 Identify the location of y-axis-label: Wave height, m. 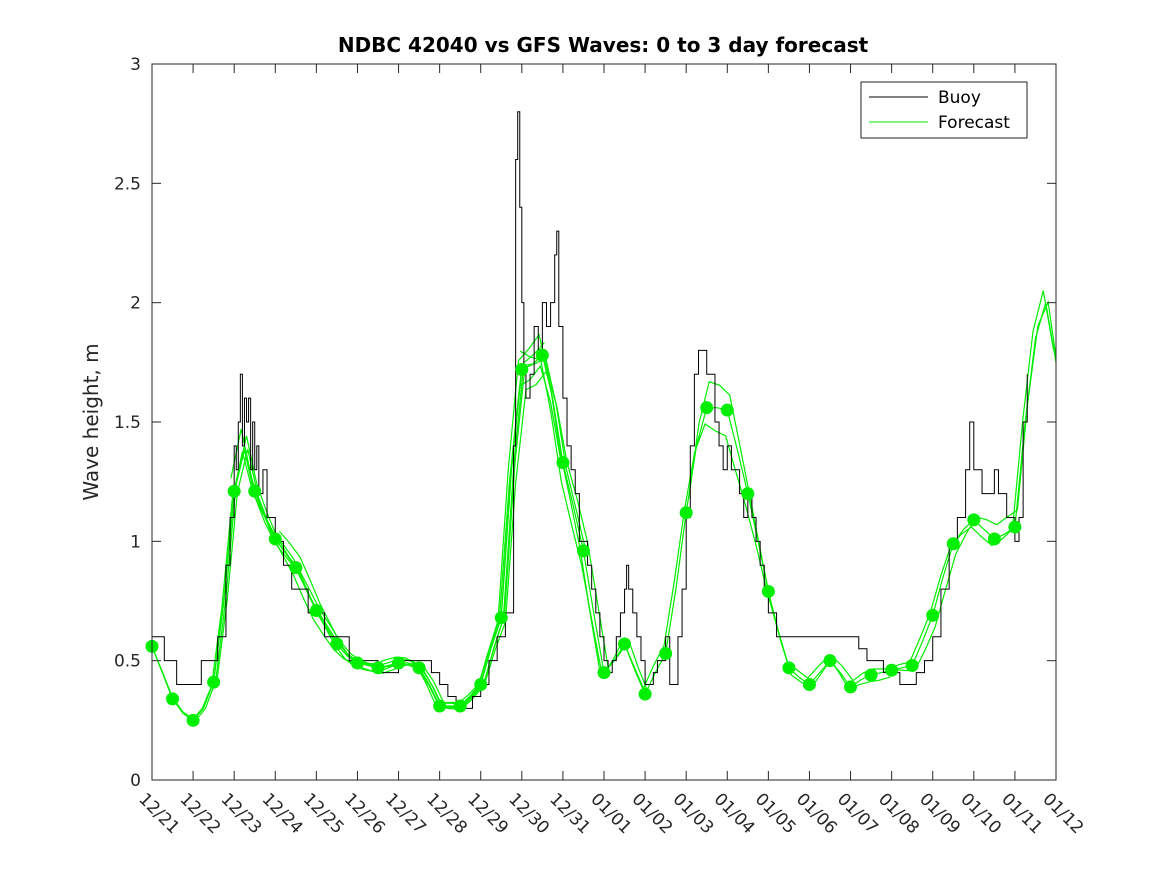
(91, 421).